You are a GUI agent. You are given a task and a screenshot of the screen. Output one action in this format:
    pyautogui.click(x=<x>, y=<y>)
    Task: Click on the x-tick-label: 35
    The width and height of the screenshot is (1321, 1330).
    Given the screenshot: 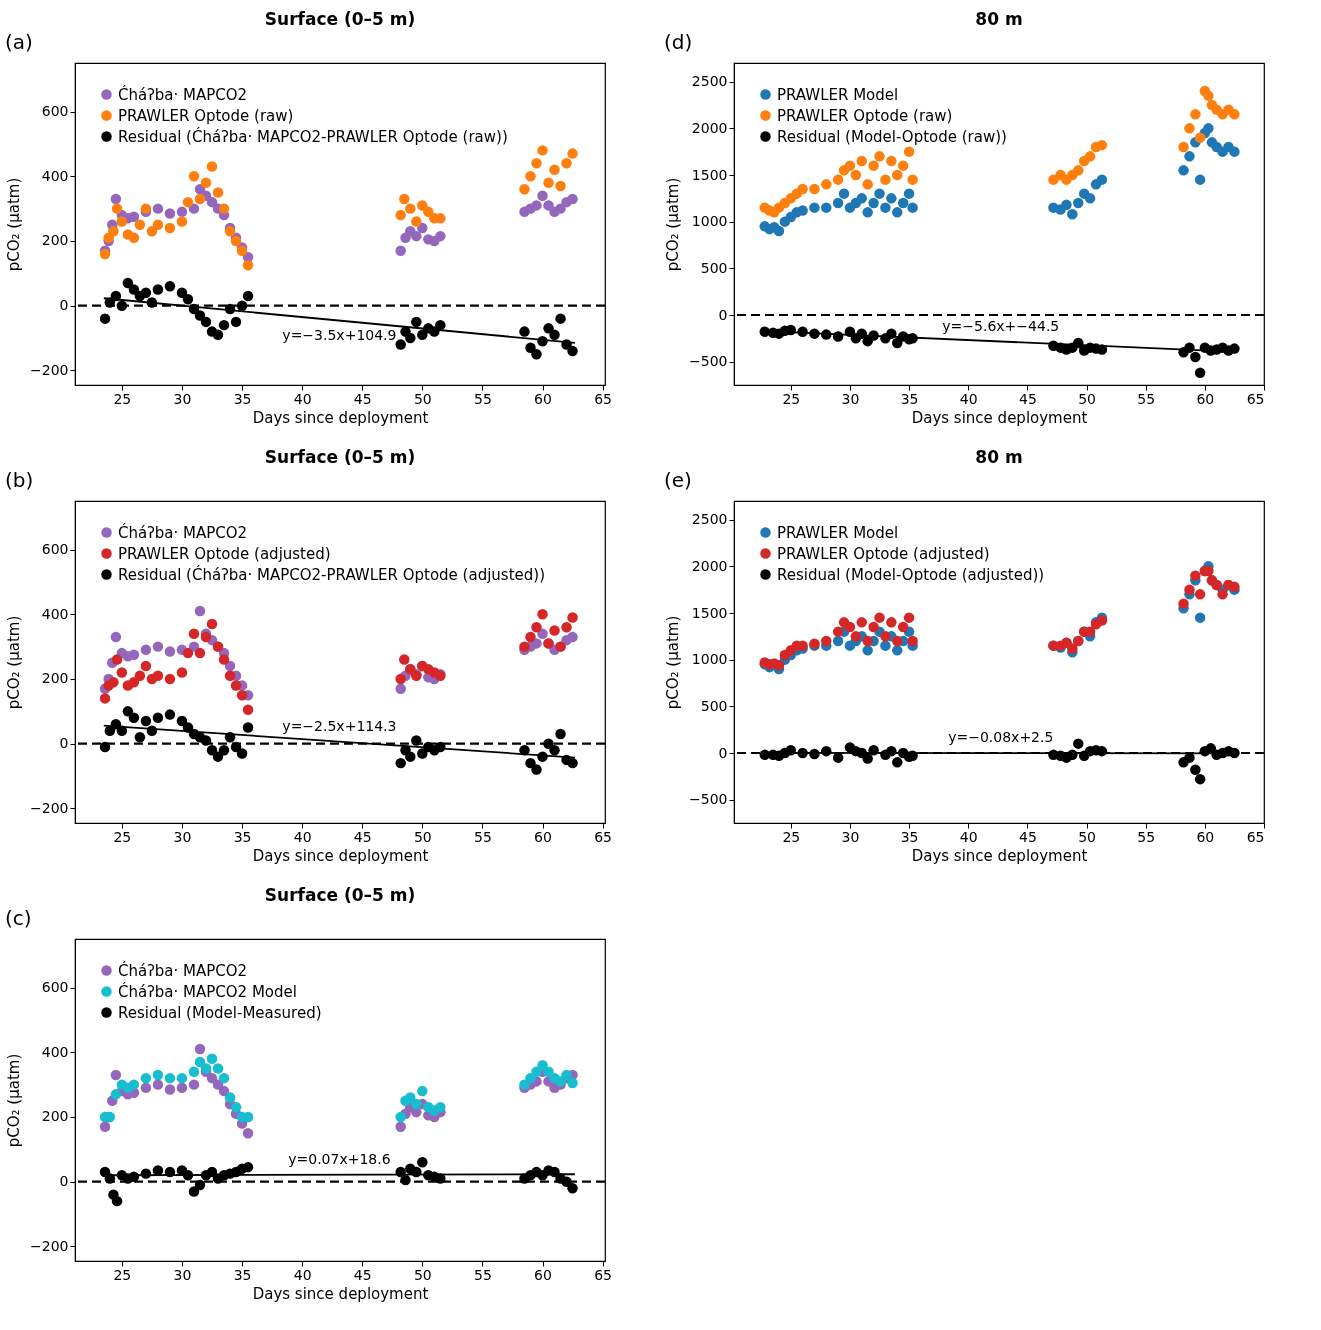 What is the action you would take?
    pyautogui.click(x=242, y=836)
    